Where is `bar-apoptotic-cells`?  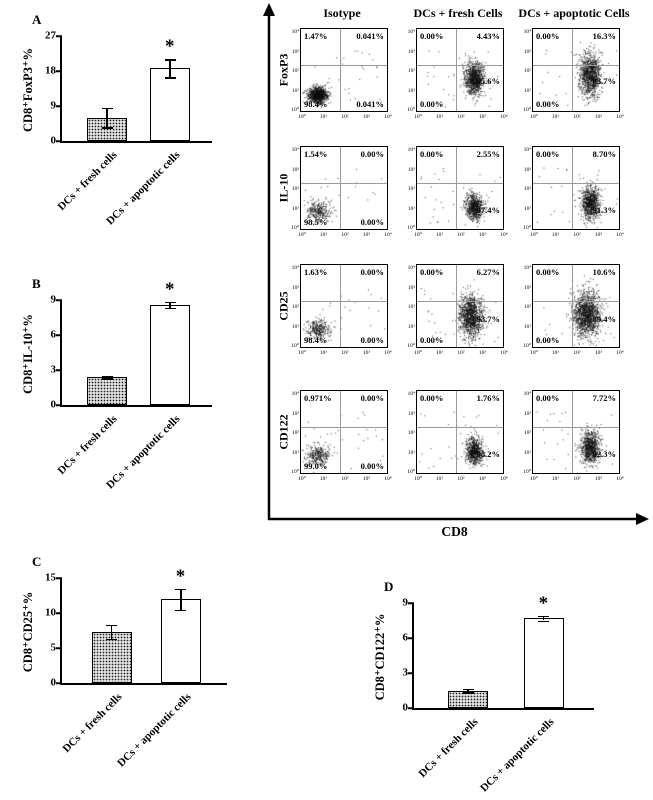 bar-apoptotic-cells is located at coordinates (170, 354).